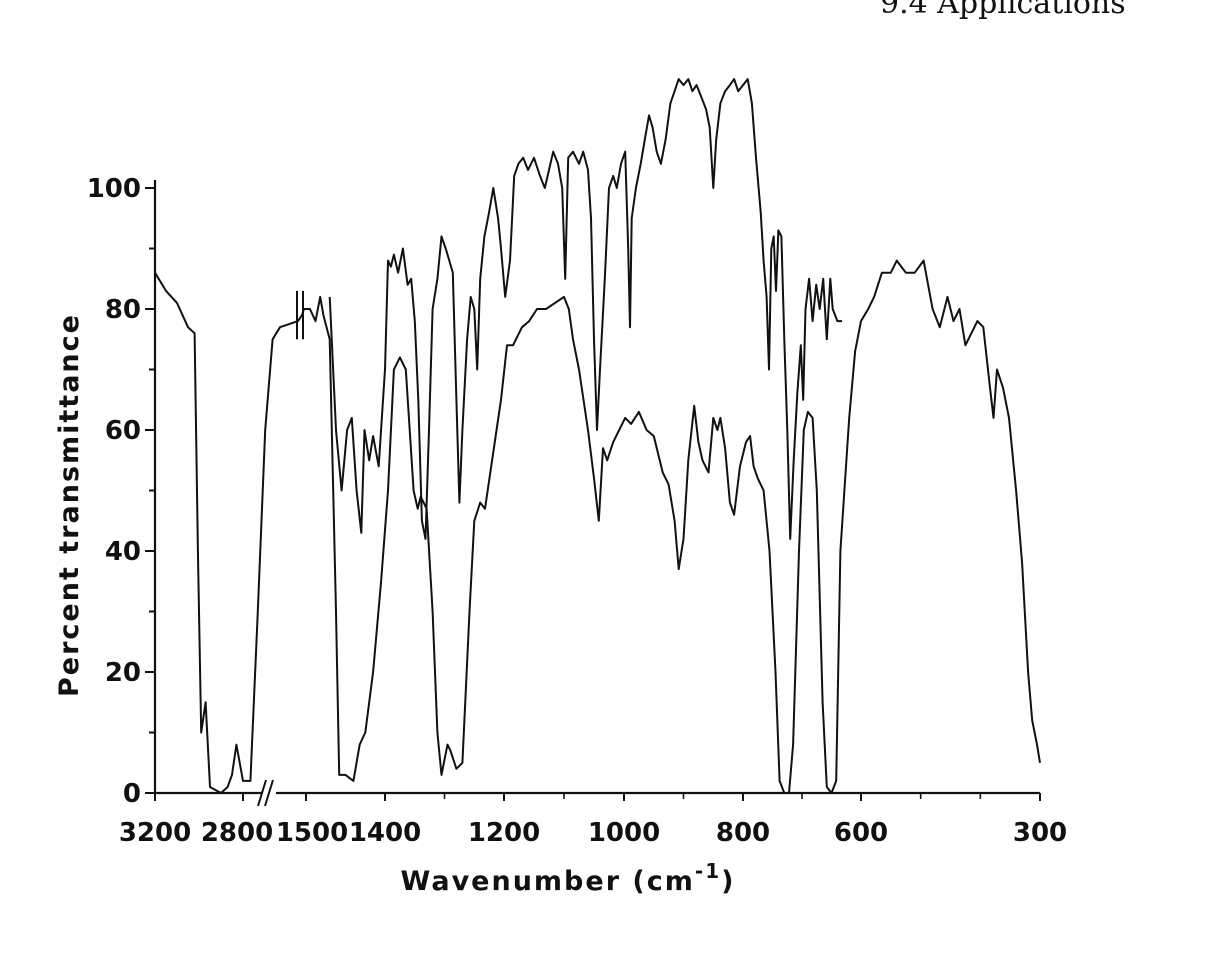  Describe the element at coordinates (504, 833) in the screenshot. I see `x-tick-label: 1200` at that location.